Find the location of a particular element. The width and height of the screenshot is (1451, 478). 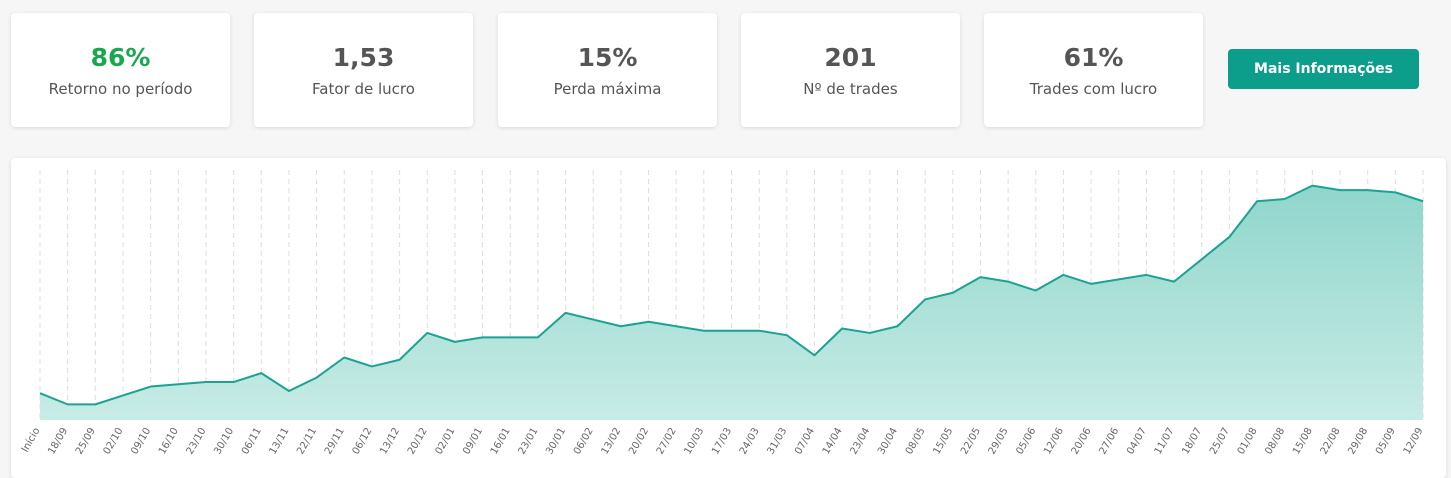

x-tick-label: 22/05 is located at coordinates (971, 441).